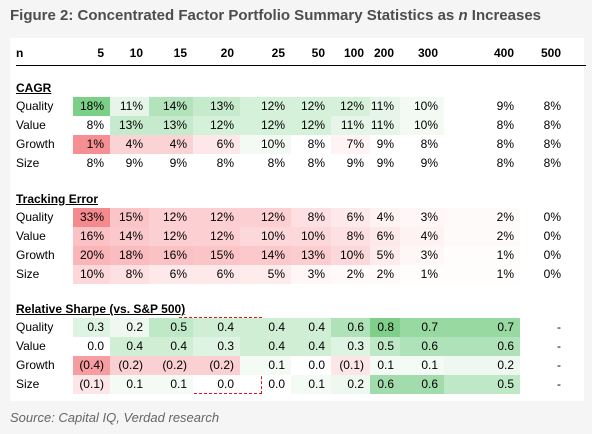 This screenshot has height=434, width=592. What do you see at coordinates (136, 53) in the screenshot?
I see `header-n-10: 10` at bounding box center [136, 53].